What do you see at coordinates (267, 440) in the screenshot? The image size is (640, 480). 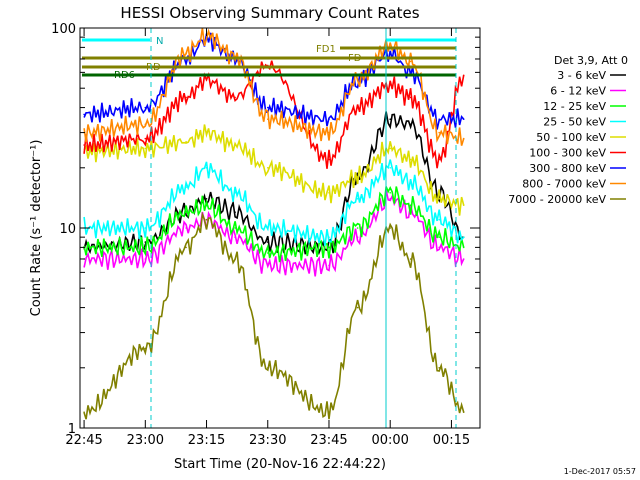 I see `x-tick-label-3: 23:30` at bounding box center [267, 440].